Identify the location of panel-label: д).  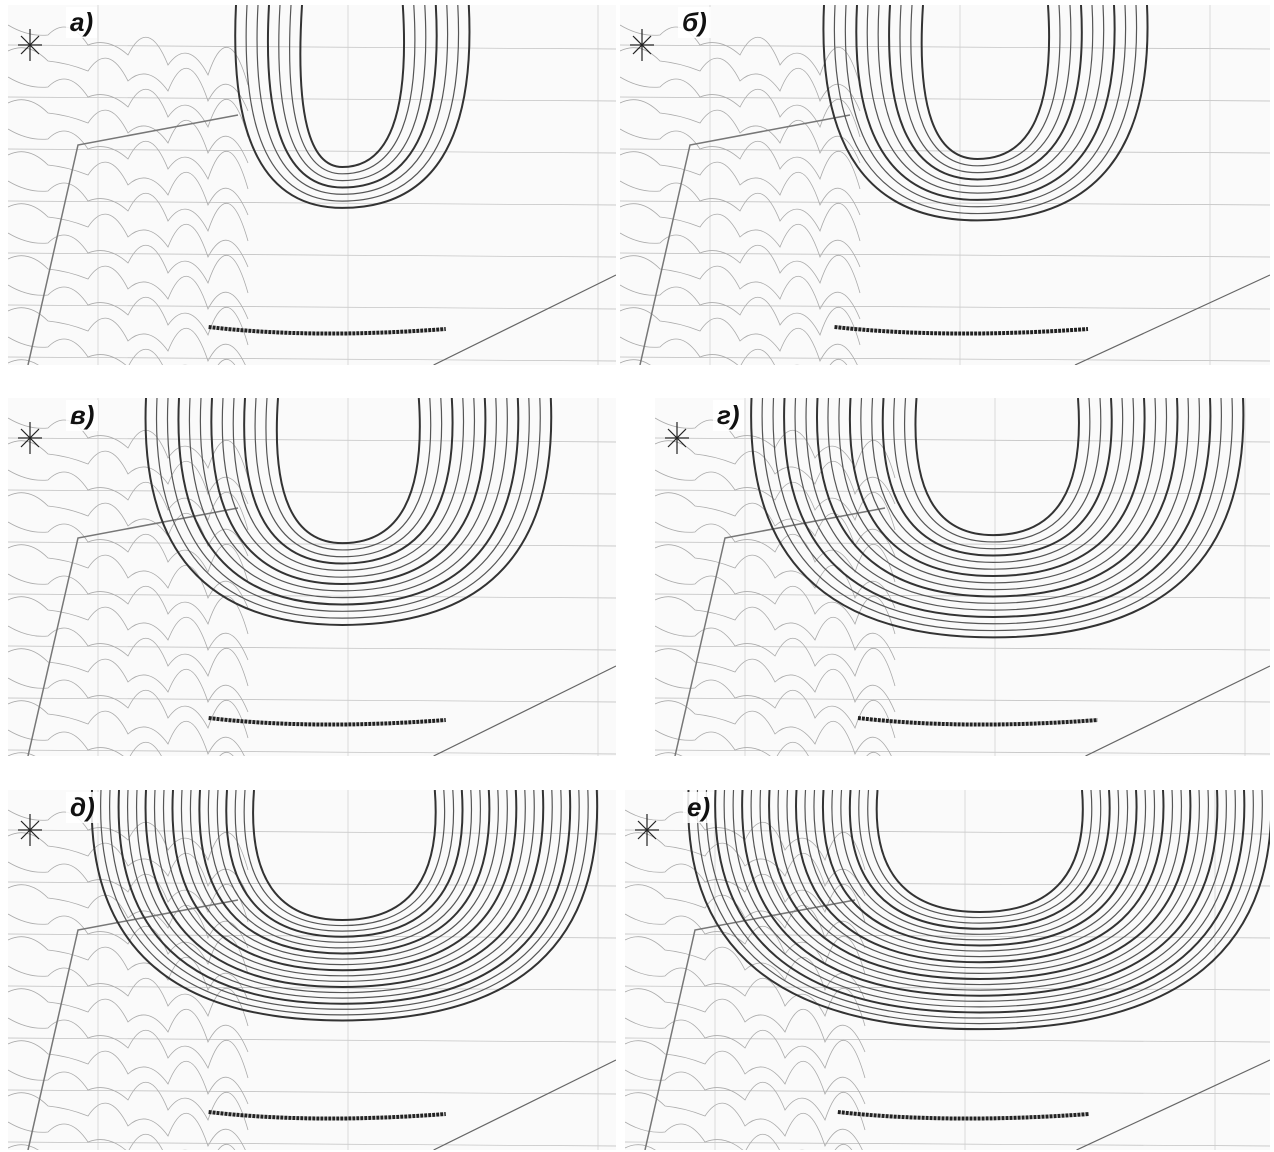
(82, 807).